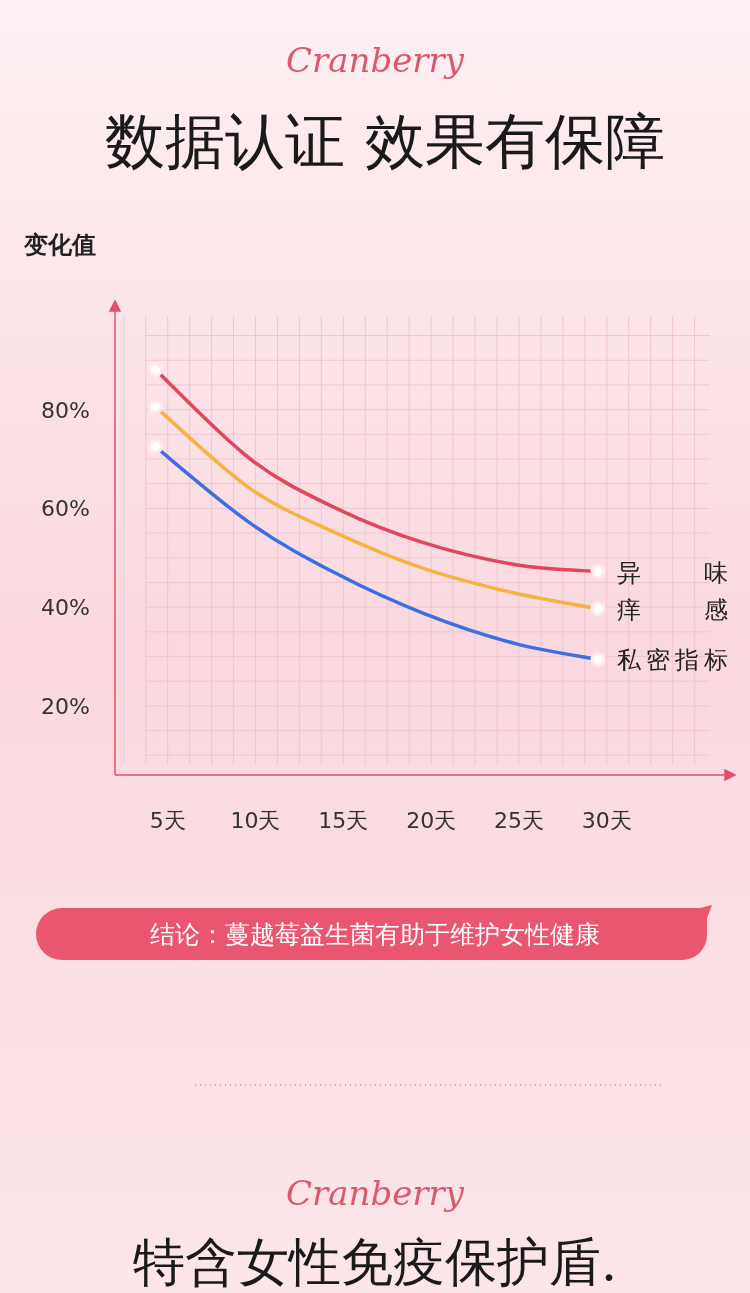 The height and width of the screenshot is (1293, 750). I want to click on y-axis-title: 变化值, so click(59, 245).